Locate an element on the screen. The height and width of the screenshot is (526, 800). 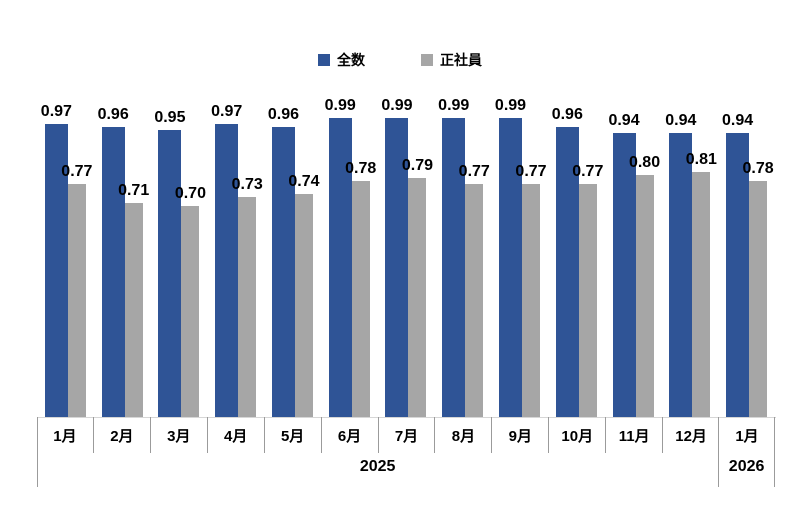
x-axis-line is located at coordinates (406, 417).